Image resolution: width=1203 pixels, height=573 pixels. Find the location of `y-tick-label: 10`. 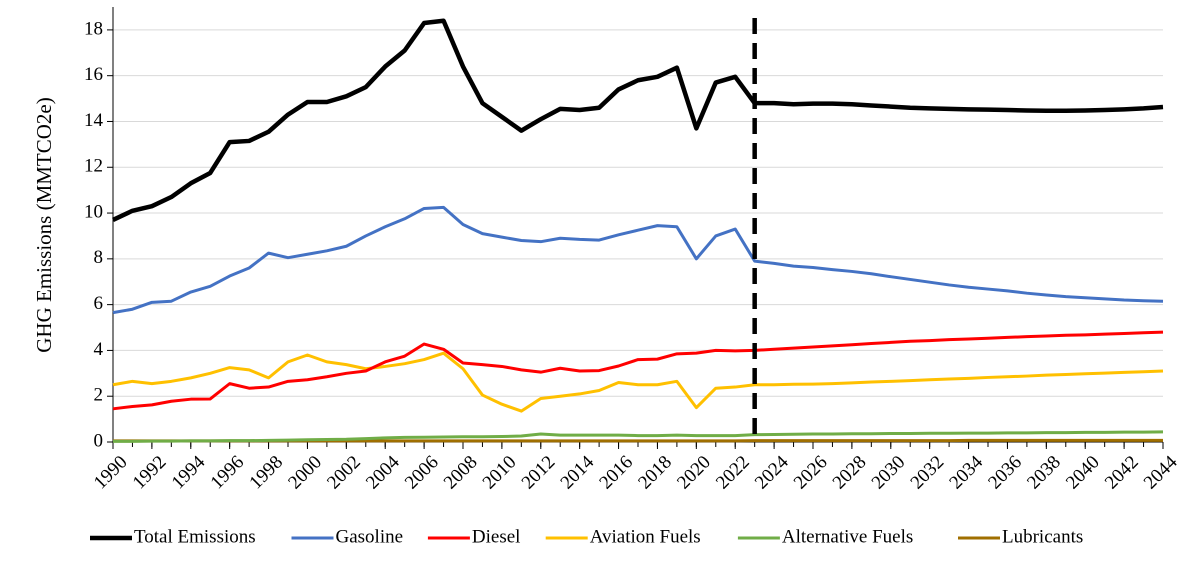

y-tick-label: 10 is located at coordinates (93, 211).